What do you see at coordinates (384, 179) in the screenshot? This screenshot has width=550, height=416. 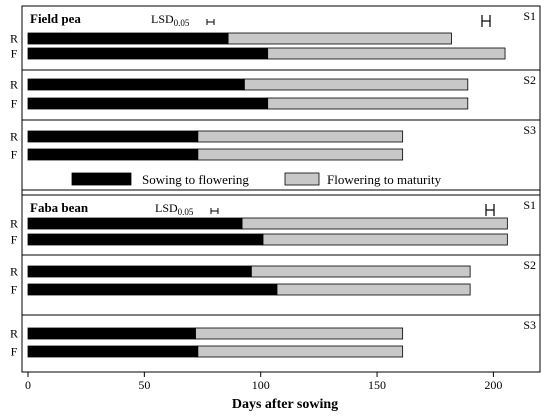 I see `legend-label: Flowering to maturity` at bounding box center [384, 179].